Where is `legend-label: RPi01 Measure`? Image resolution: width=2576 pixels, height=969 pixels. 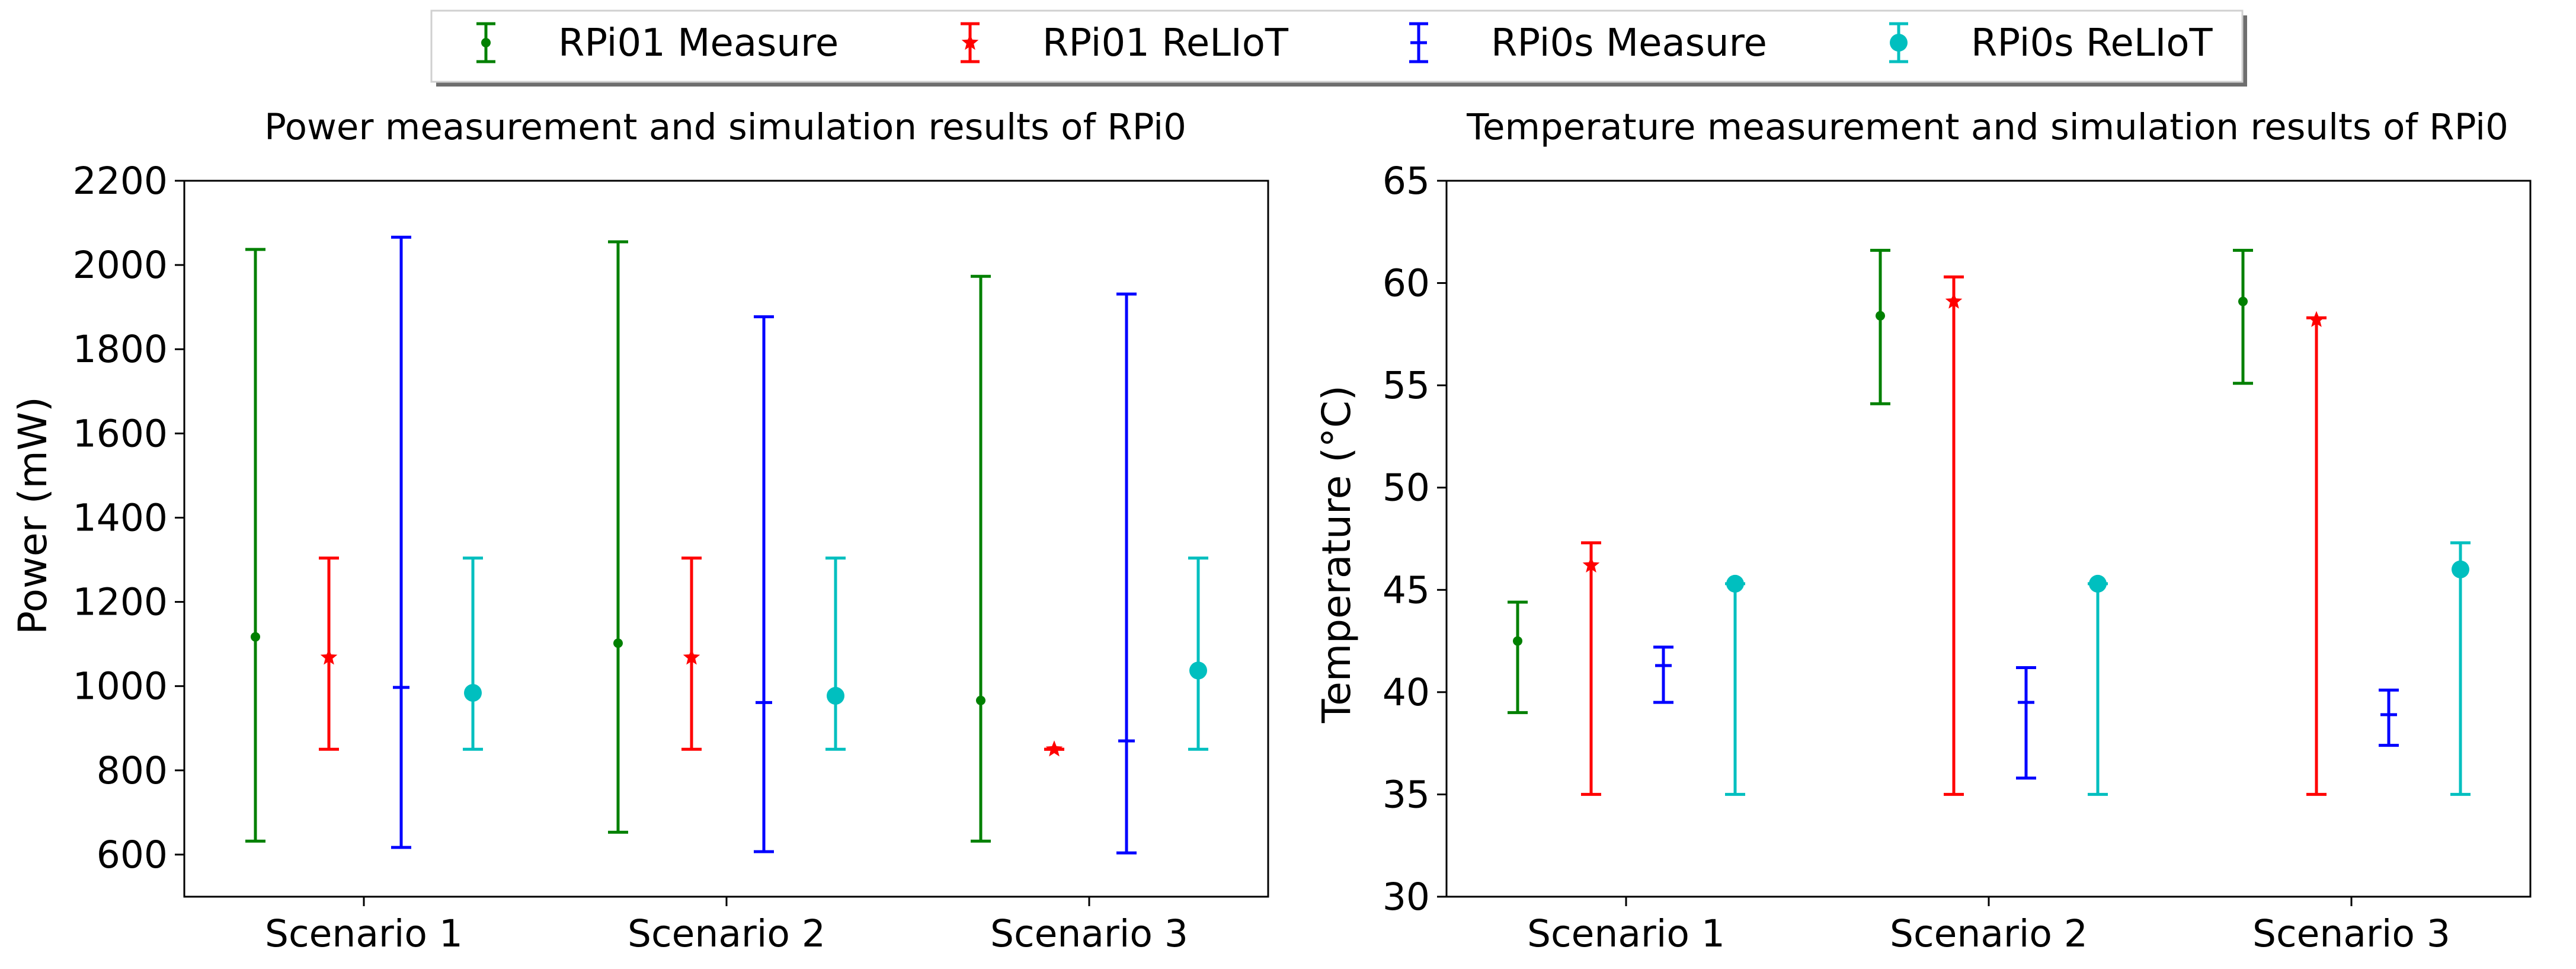
legend-label: RPi01 Measure is located at coordinates (698, 43).